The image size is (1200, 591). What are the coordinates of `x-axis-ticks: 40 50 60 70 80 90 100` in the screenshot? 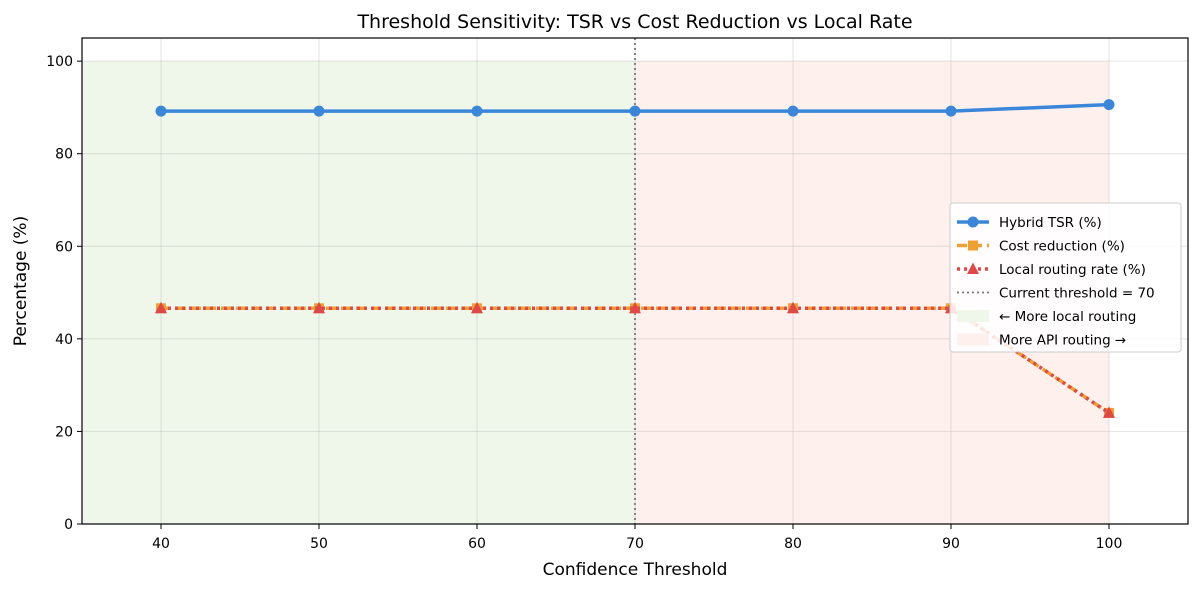 It's located at (637, 538).